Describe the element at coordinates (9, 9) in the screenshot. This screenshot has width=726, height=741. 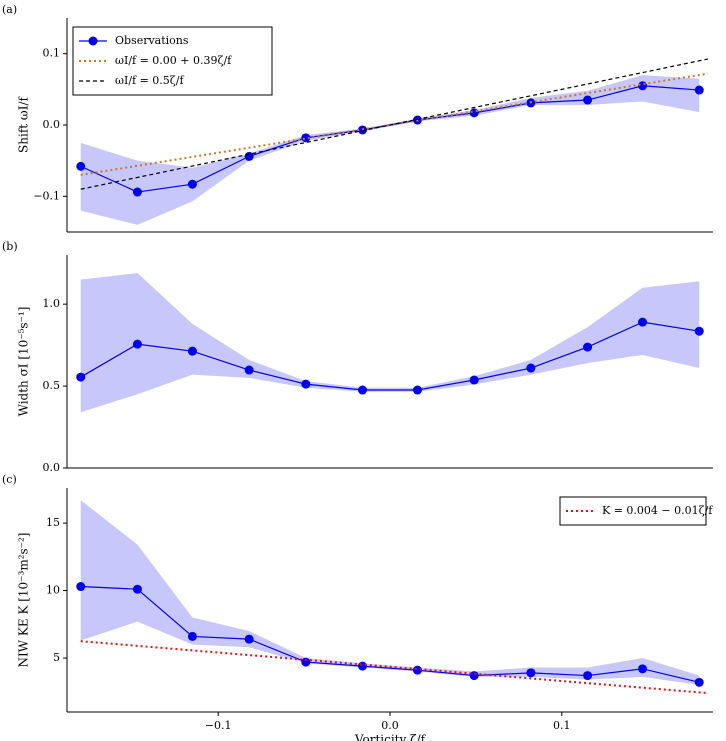
I see `panel-label: (a)` at that location.